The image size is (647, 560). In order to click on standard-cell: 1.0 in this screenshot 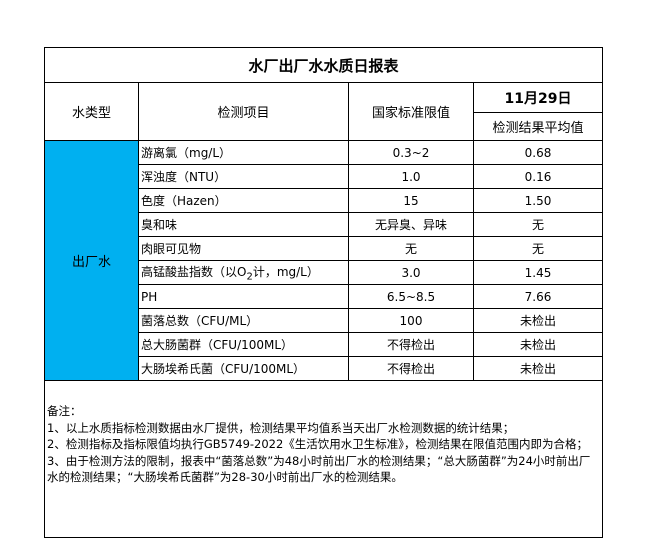, I will do `click(411, 176)`.